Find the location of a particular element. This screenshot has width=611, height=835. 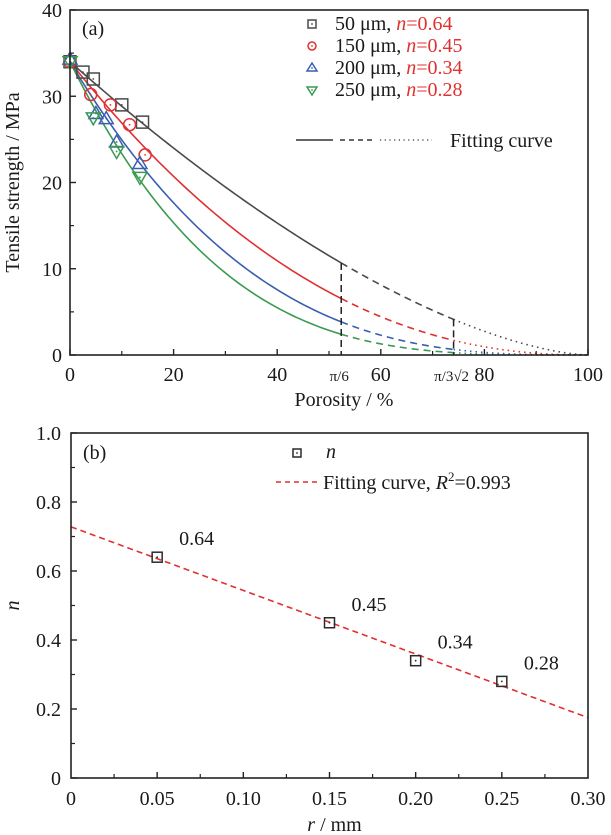

legend-n-value: =0.28 is located at coordinates (439, 90).